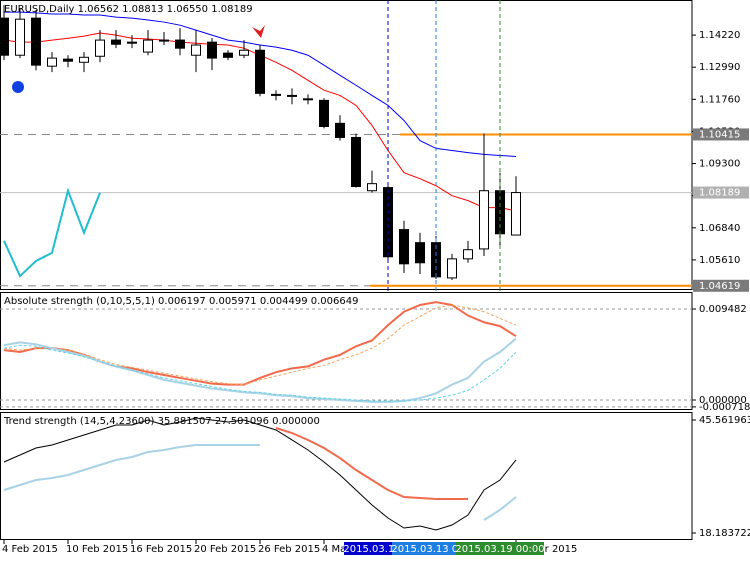  I want to click on bid-label: 1.08189, so click(719, 193).